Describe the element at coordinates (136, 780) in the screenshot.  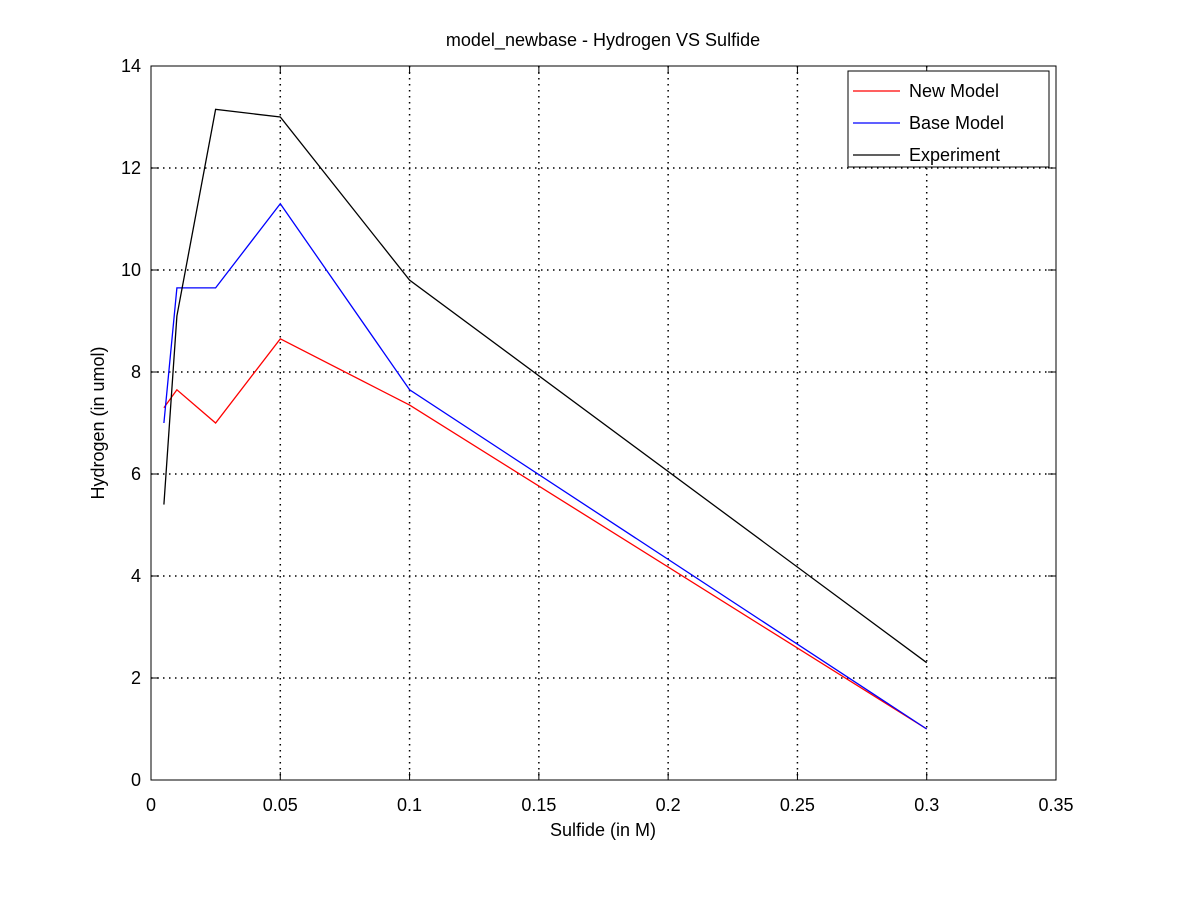
I see `y-tick-label: 0` at that location.